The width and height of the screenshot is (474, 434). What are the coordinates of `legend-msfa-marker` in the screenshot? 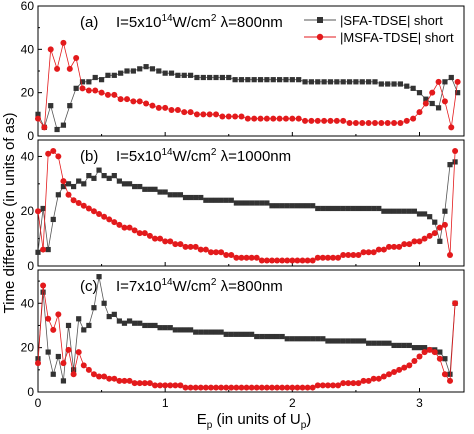 It's located at (320, 37).